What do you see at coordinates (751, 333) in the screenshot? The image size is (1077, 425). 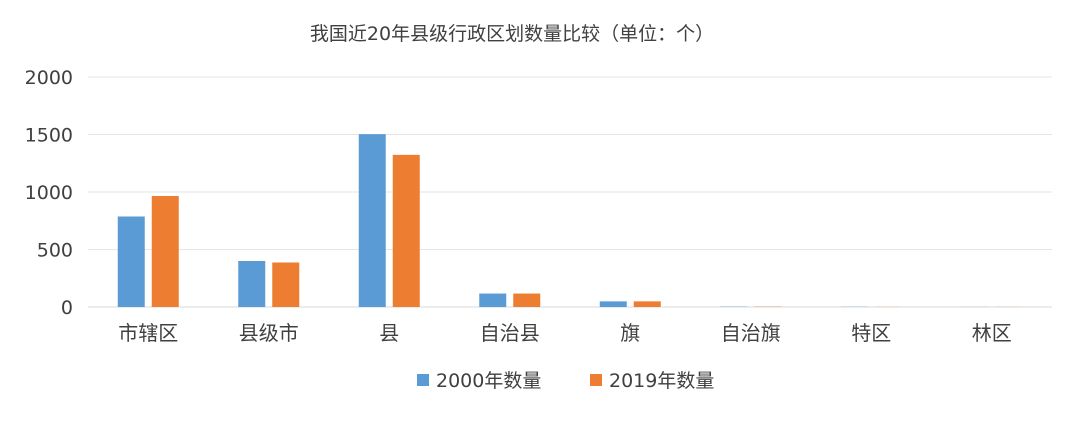 I see `x-tick-label: 自治旗` at bounding box center [751, 333].